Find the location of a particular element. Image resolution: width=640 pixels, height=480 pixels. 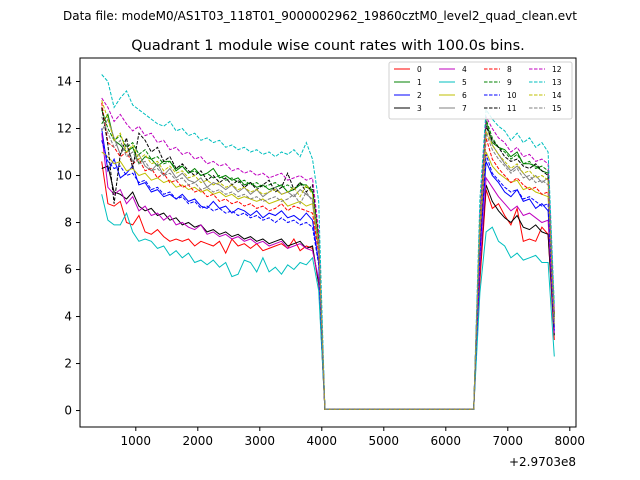

x-offset-label: +2.9703e8 is located at coordinates (542, 462).